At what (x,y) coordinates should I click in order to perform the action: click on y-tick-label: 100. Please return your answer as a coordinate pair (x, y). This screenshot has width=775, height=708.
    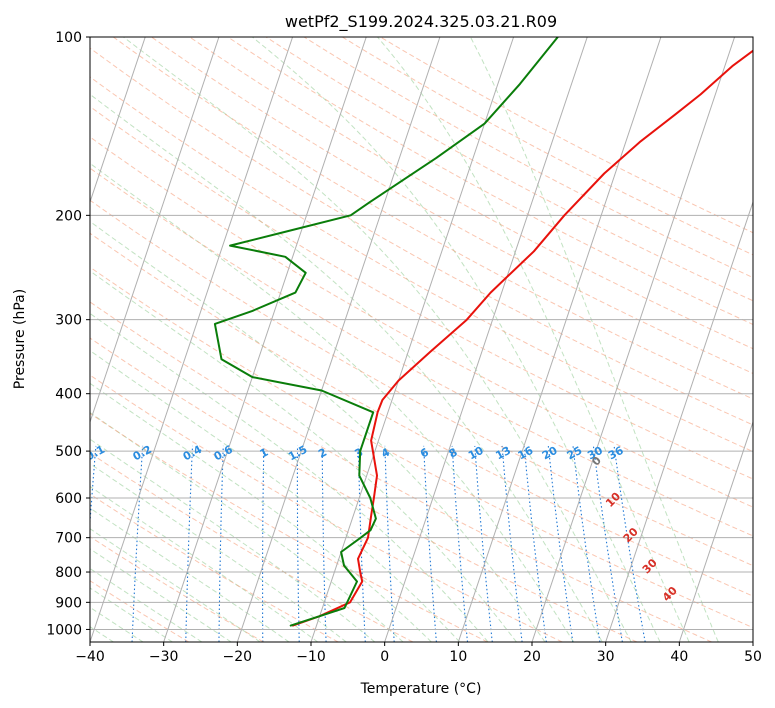
    Looking at the image, I should click on (68, 38).